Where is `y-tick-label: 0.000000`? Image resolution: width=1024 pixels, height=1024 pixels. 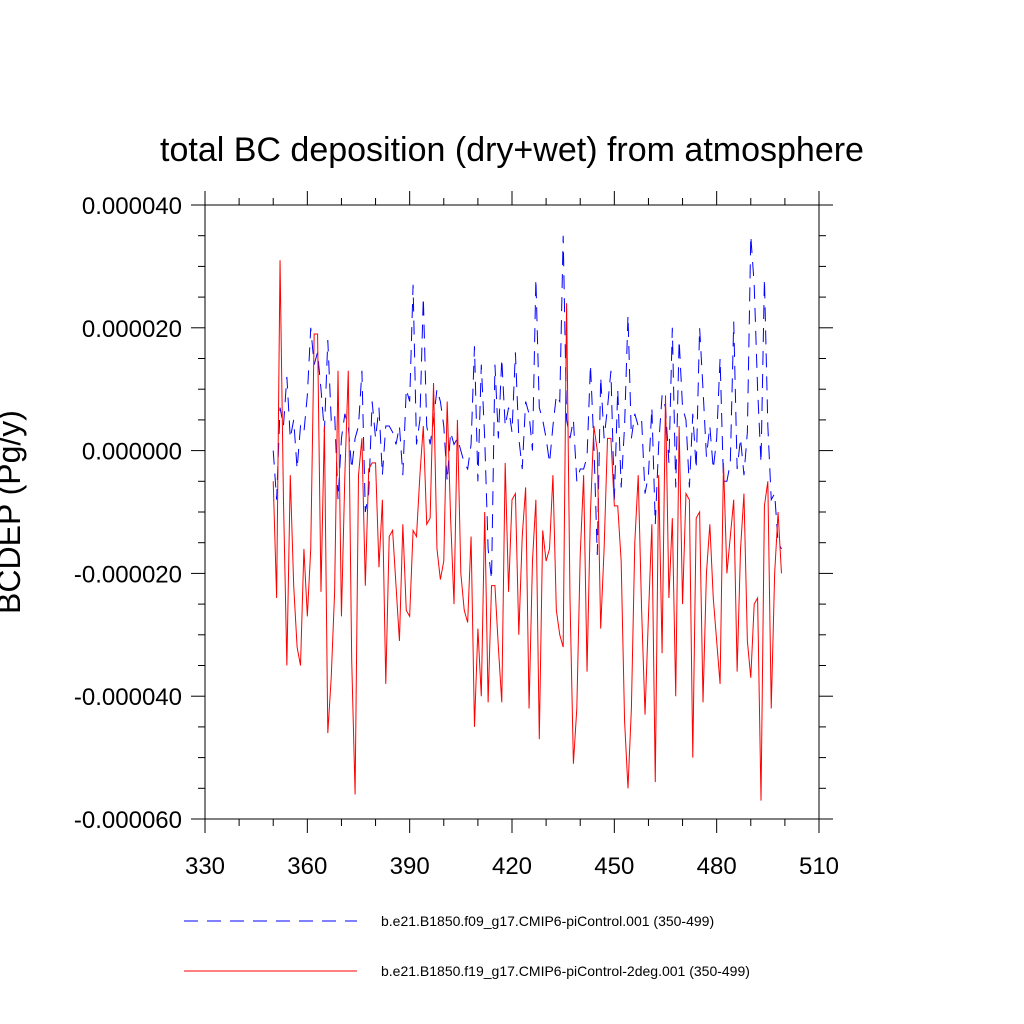 y-tick-label: 0.000000 is located at coordinates (132, 452).